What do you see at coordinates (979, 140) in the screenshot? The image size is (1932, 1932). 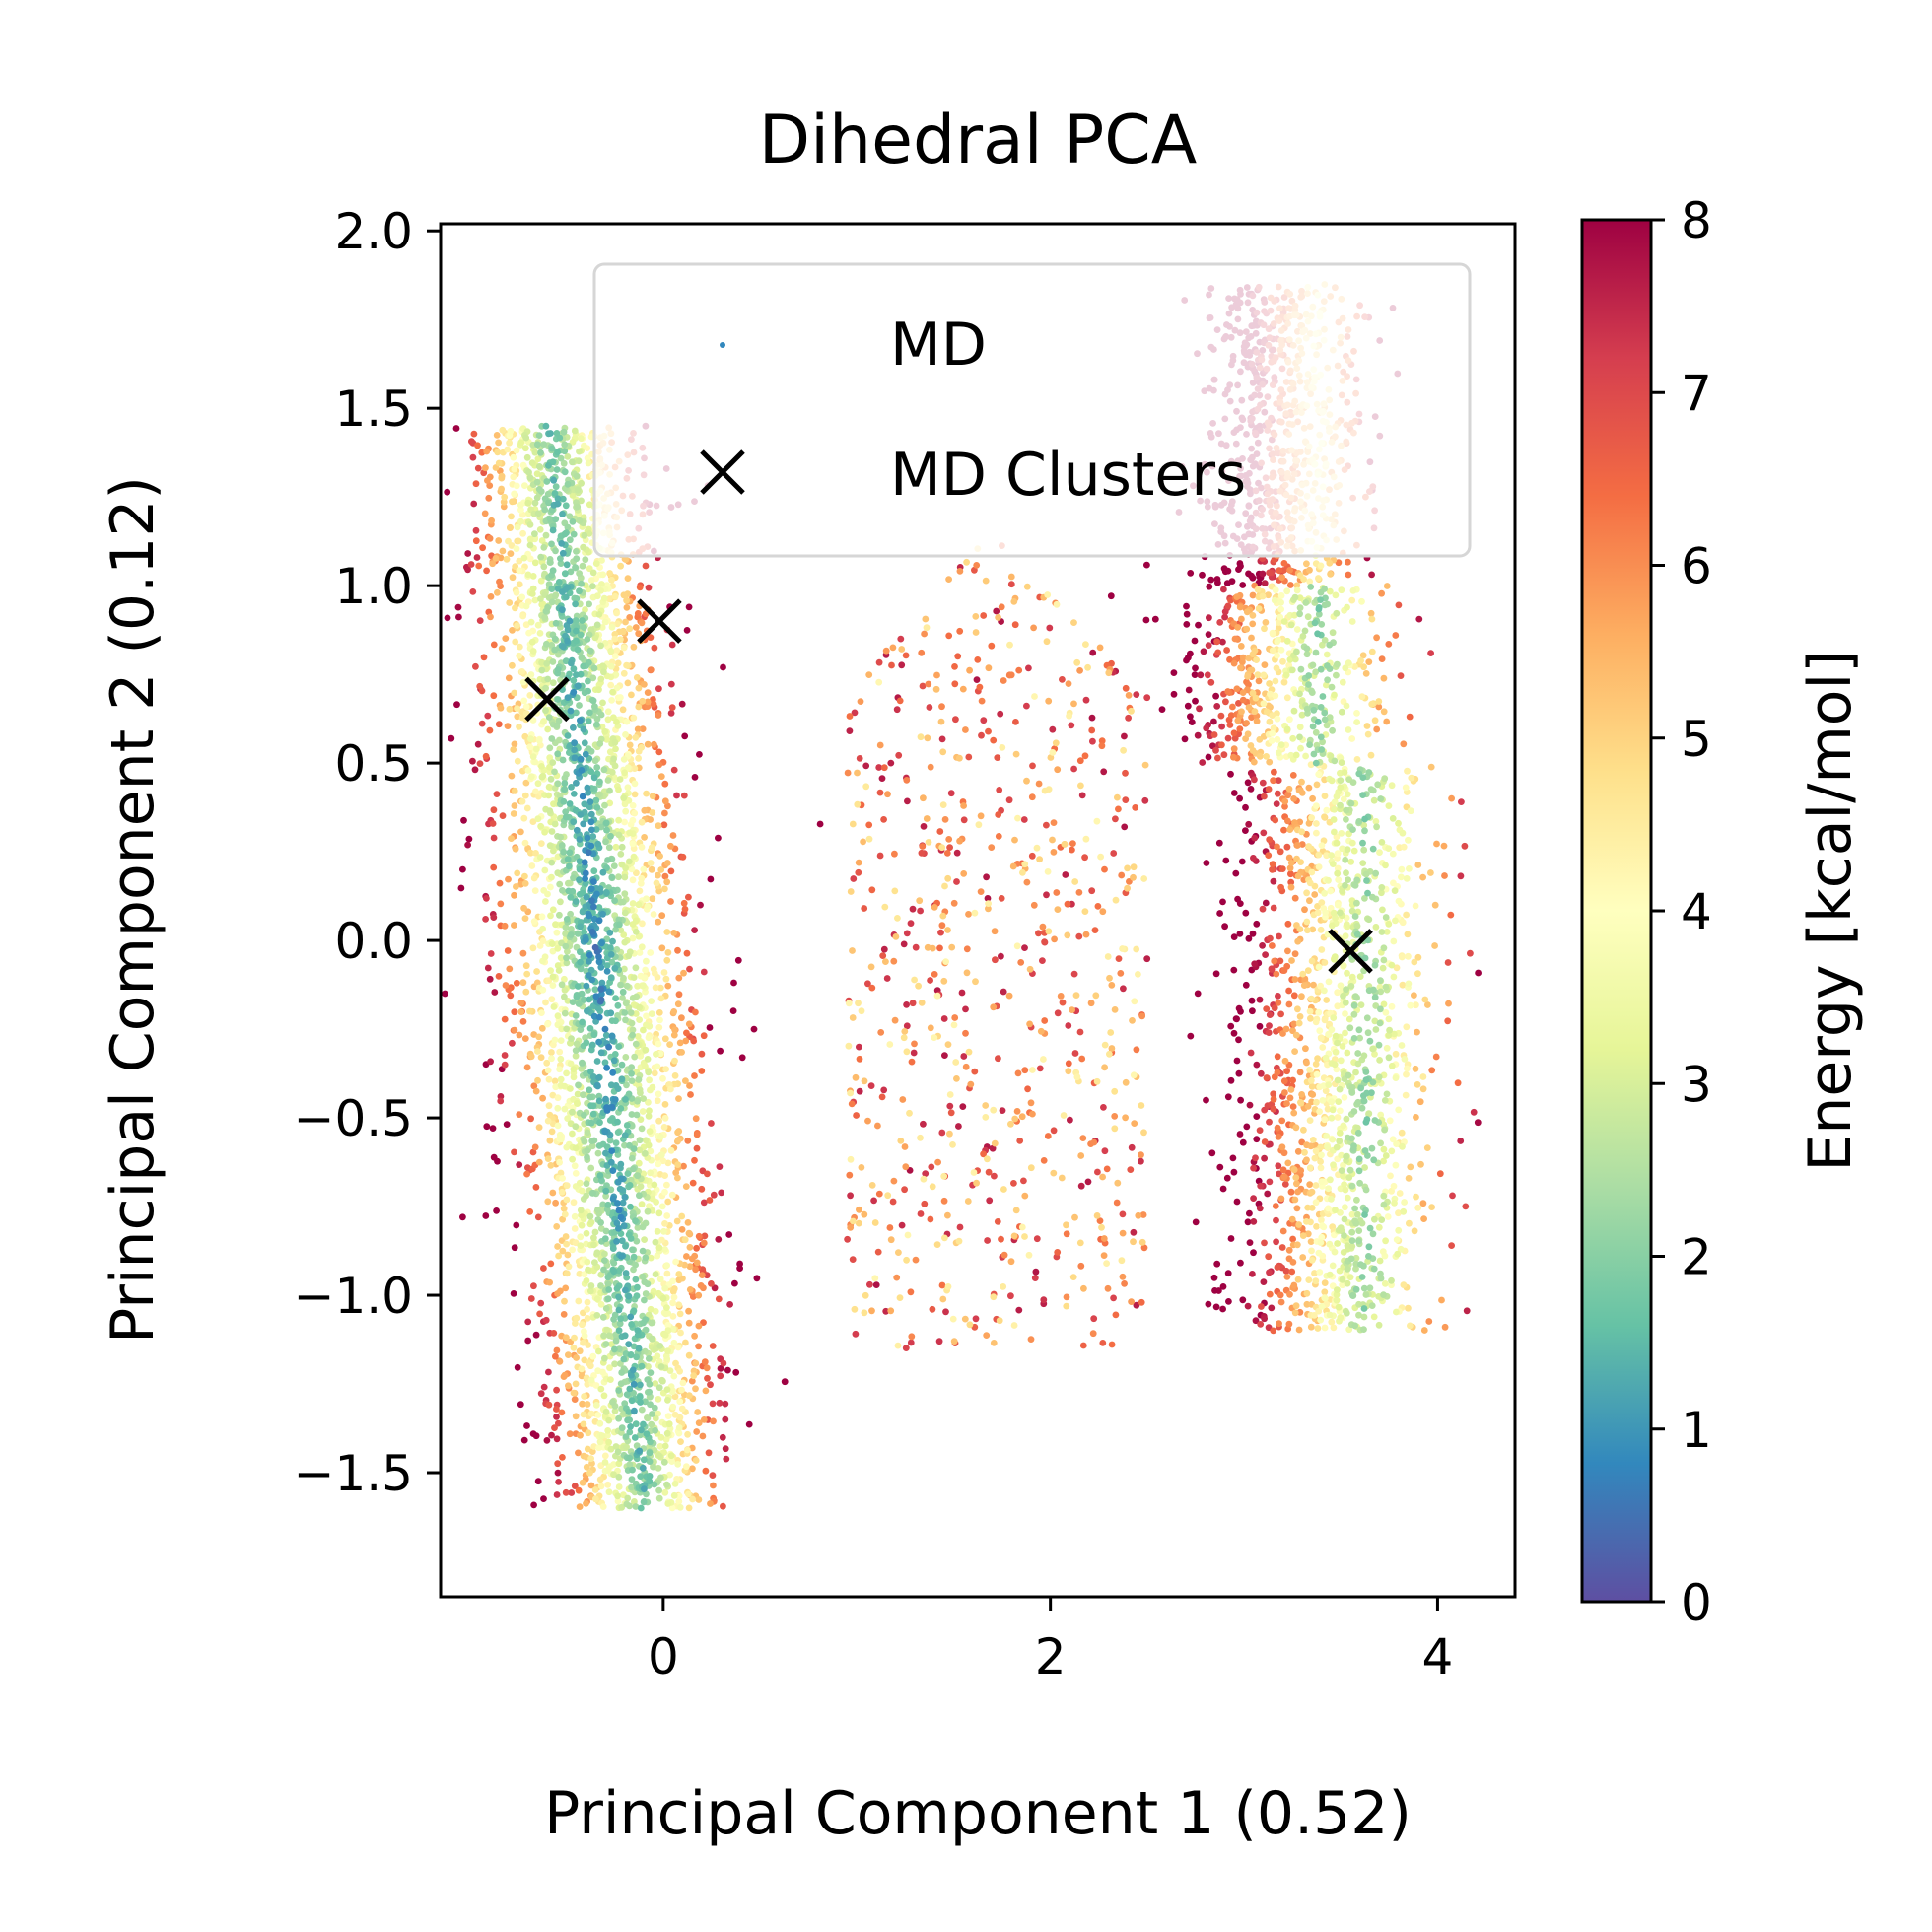 I see `chart-title: Dihedral PCA` at bounding box center [979, 140].